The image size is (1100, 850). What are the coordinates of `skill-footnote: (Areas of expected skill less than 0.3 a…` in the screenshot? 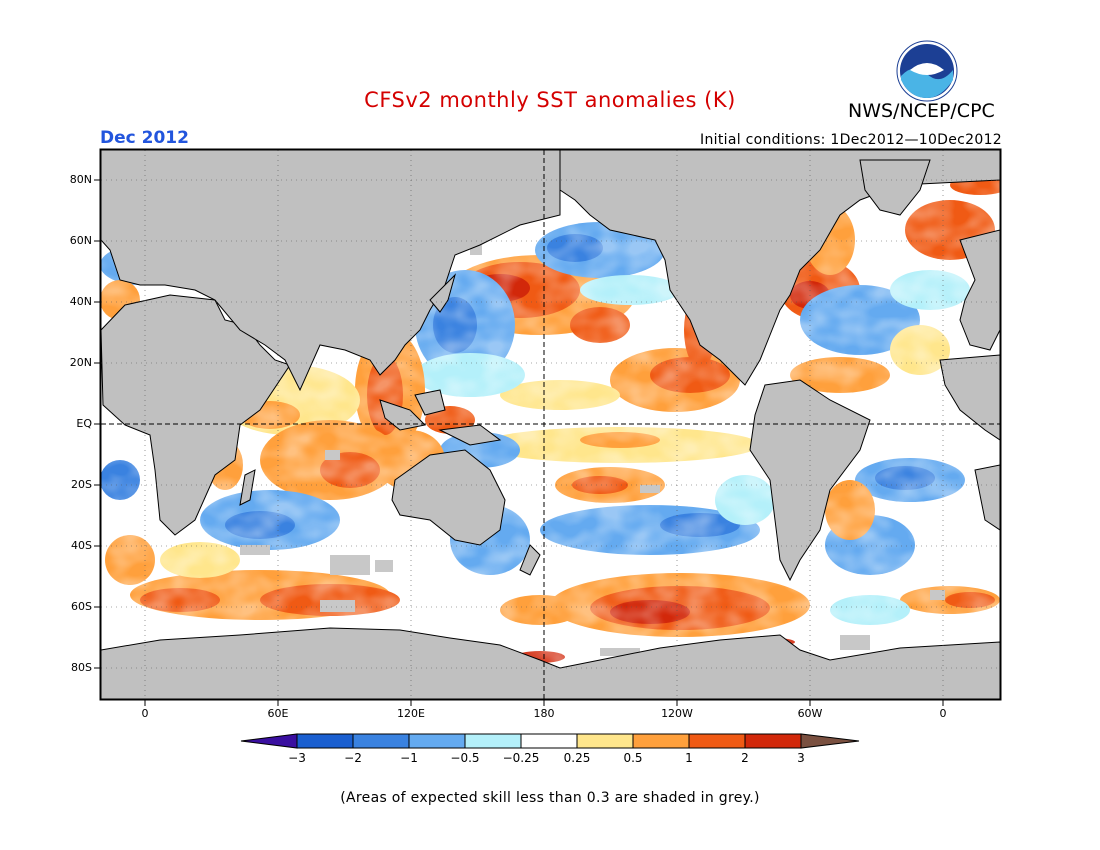 It's located at (550, 798).